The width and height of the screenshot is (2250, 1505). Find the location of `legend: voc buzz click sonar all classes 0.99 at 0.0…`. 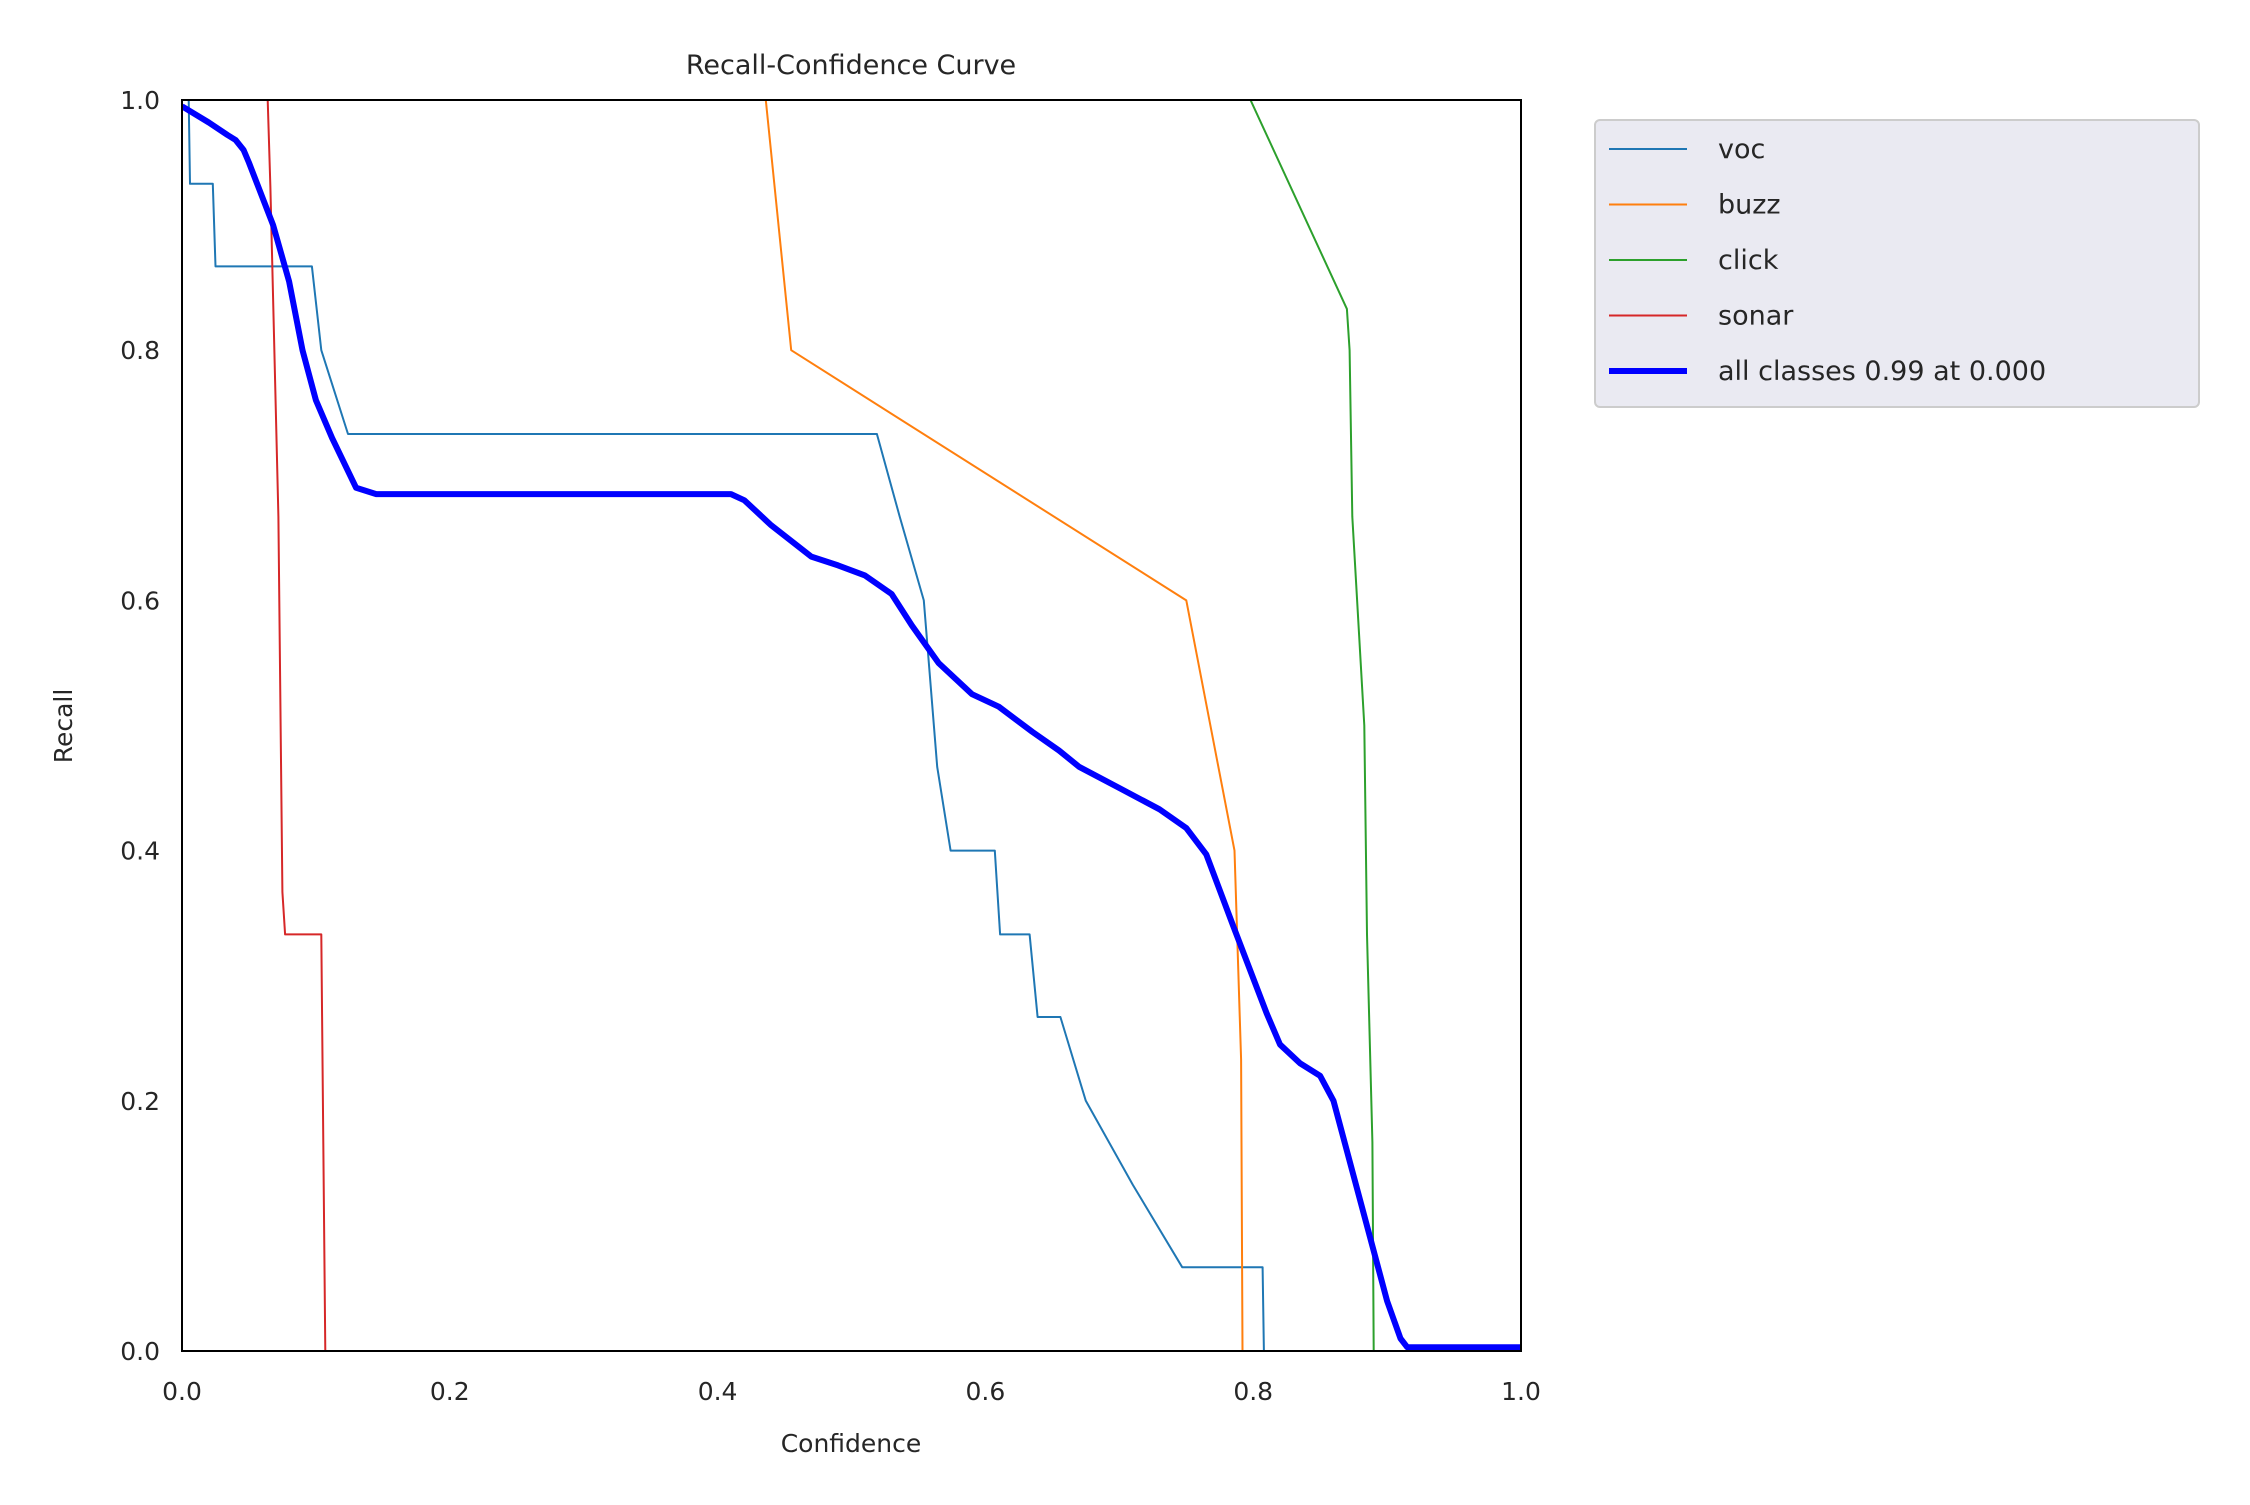

legend: voc buzz click sonar all classes 0.99 at 0.0… is located at coordinates (1897, 263).